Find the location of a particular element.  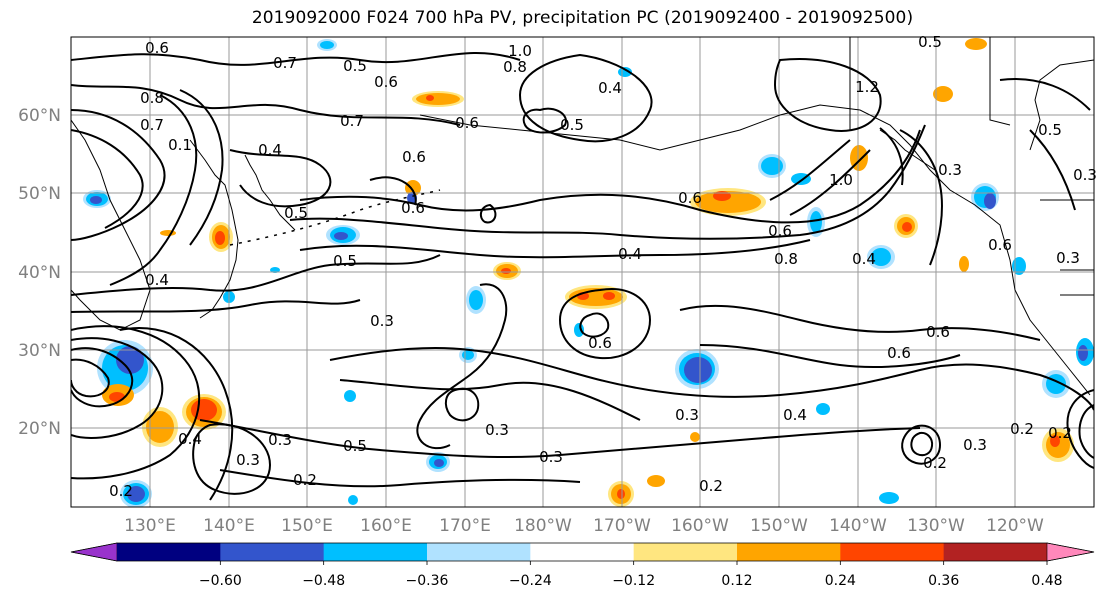

coastline-hudson is located at coordinates (1061, 105).